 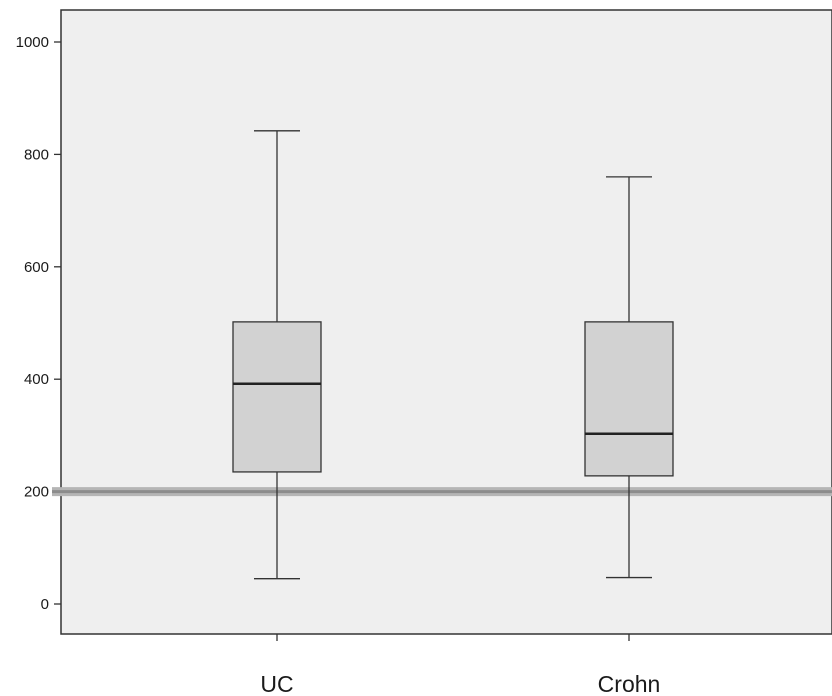 I want to click on y-tick-label: 0, so click(x=45, y=604).